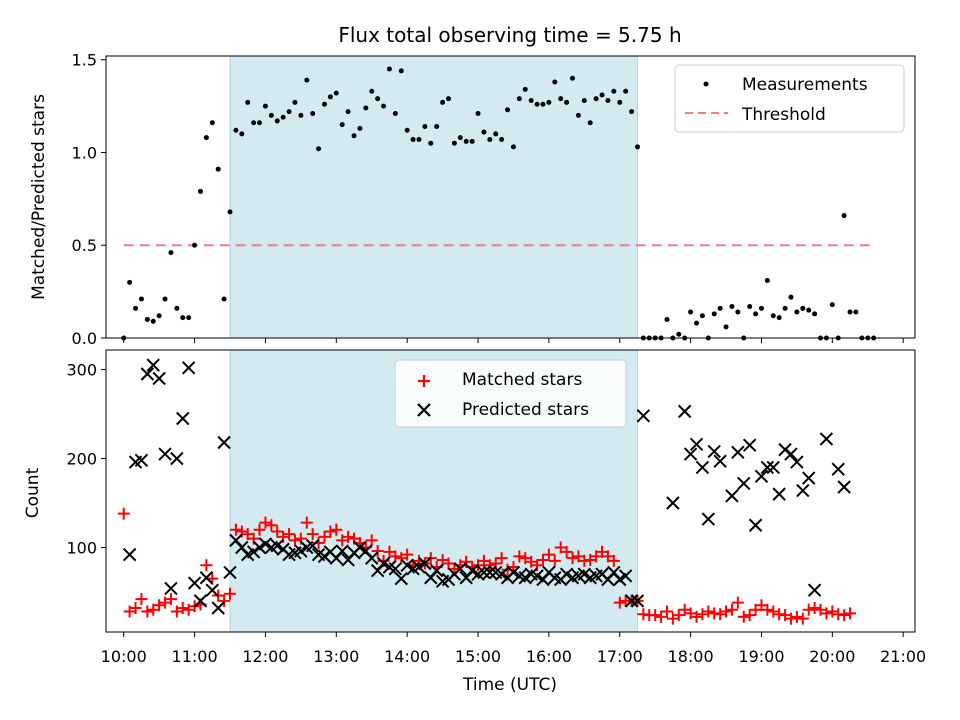  Describe the element at coordinates (761, 656) in the screenshot. I see `x-tick-label: 19:00` at that location.